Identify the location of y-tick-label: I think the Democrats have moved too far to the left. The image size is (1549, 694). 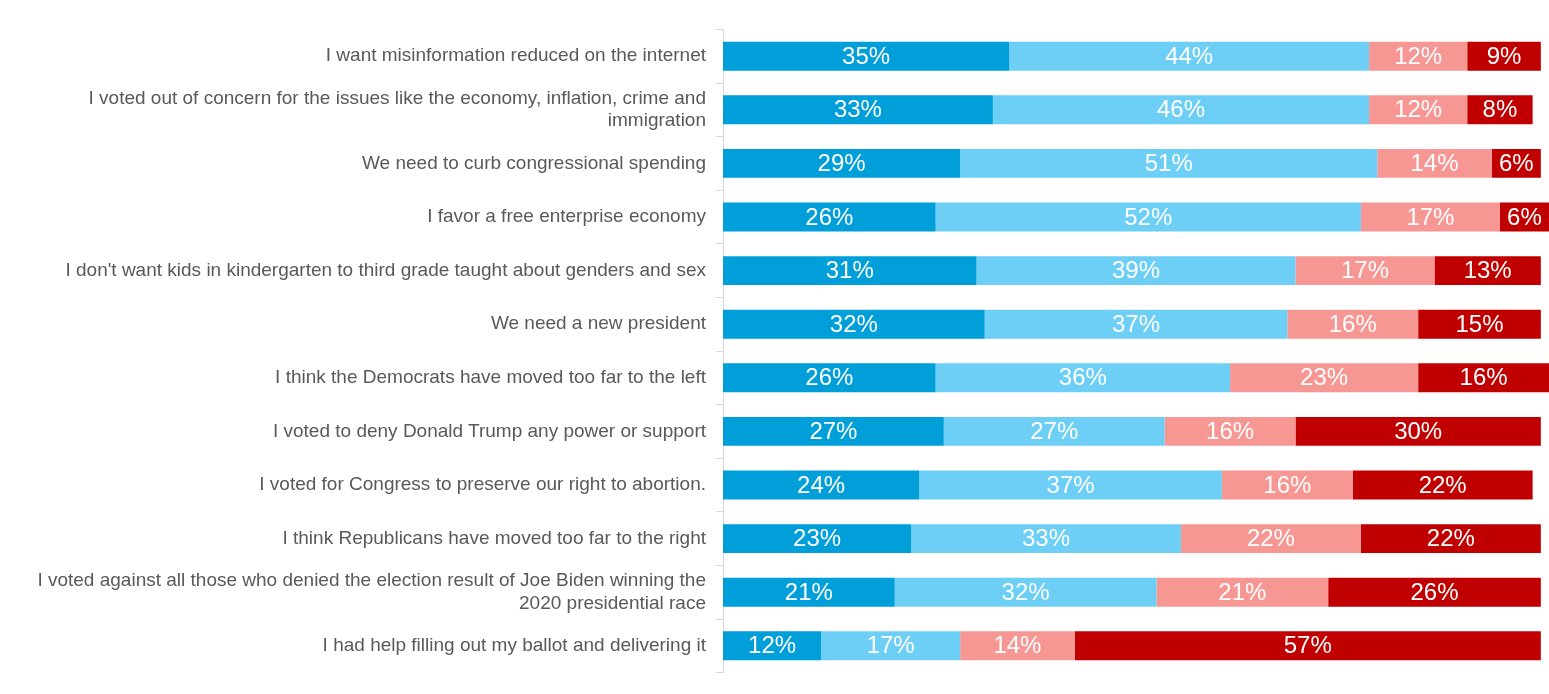
(491, 377).